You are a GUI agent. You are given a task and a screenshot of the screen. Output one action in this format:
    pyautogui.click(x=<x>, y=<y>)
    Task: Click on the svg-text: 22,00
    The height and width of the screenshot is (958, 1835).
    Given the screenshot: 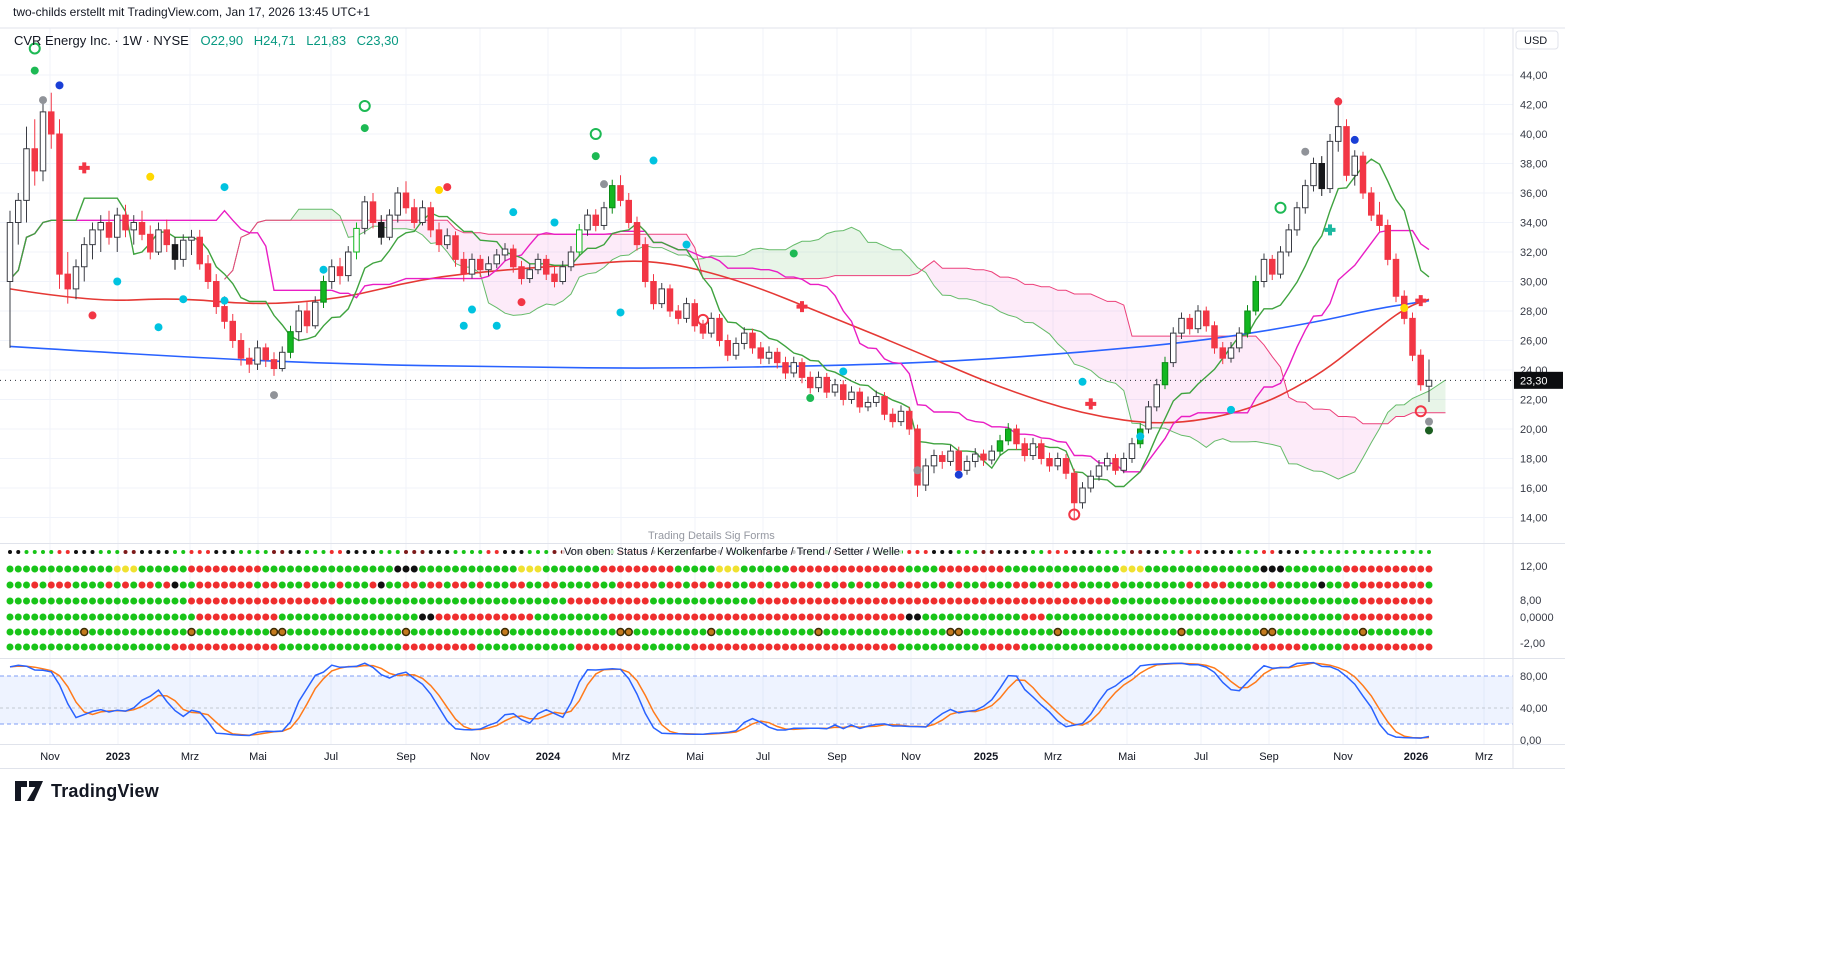 What is the action you would take?
    pyautogui.click(x=1534, y=401)
    